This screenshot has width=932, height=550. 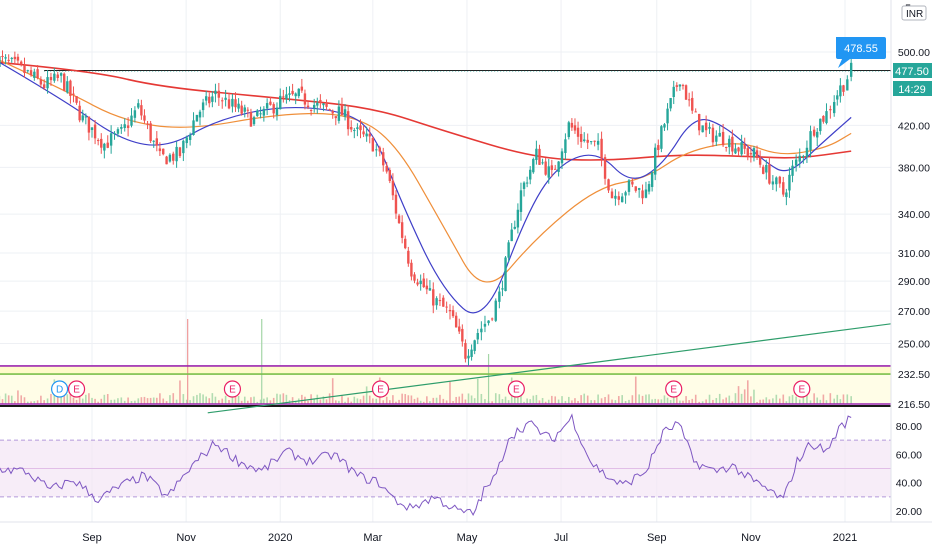 What do you see at coordinates (914, 344) in the screenshot?
I see `price-tick-label: 250.00` at bounding box center [914, 344].